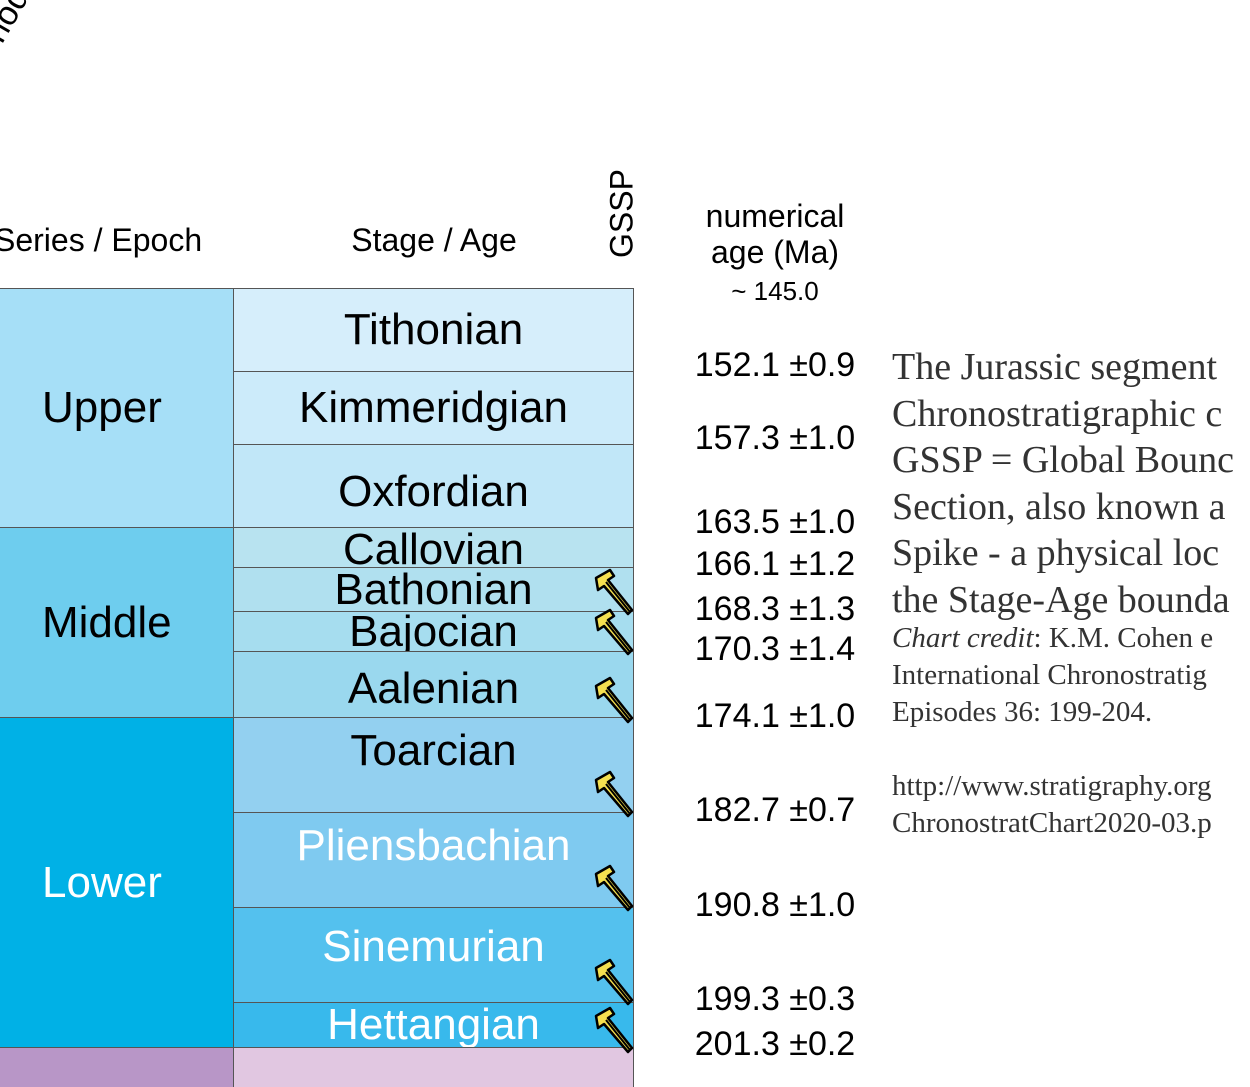  Describe the element at coordinates (775, 216) in the screenshot. I see `numerical-age-header-line1: numerical` at that location.